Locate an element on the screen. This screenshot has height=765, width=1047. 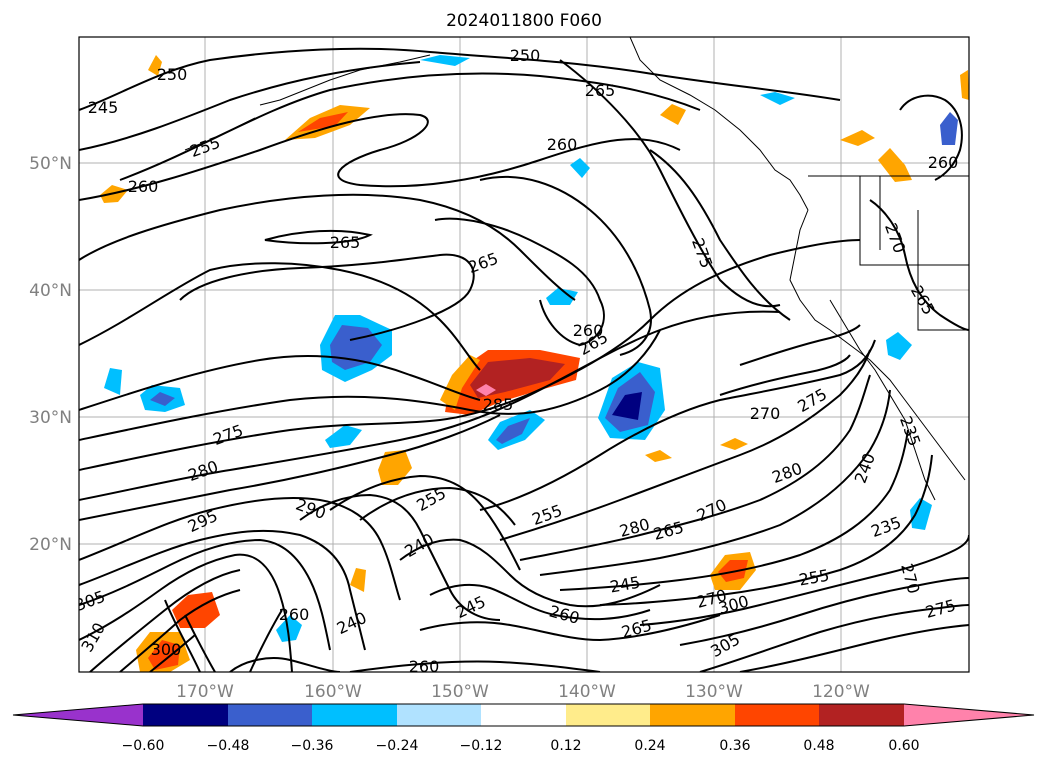
negative-anomaly-core is located at coordinates (513, 431).